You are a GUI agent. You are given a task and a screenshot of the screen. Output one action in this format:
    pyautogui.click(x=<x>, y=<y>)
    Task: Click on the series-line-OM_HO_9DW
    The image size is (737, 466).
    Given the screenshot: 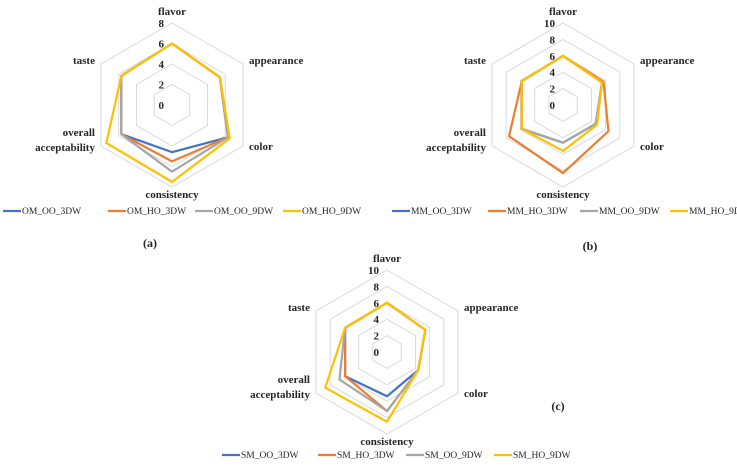 What is the action you would take?
    pyautogui.click(x=168, y=112)
    